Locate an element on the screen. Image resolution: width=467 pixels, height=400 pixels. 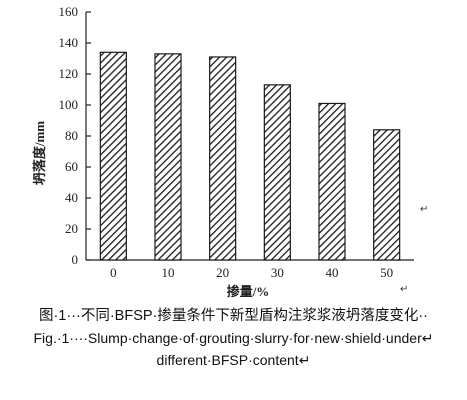
x-tick-label: 50 is located at coordinates (386, 272).